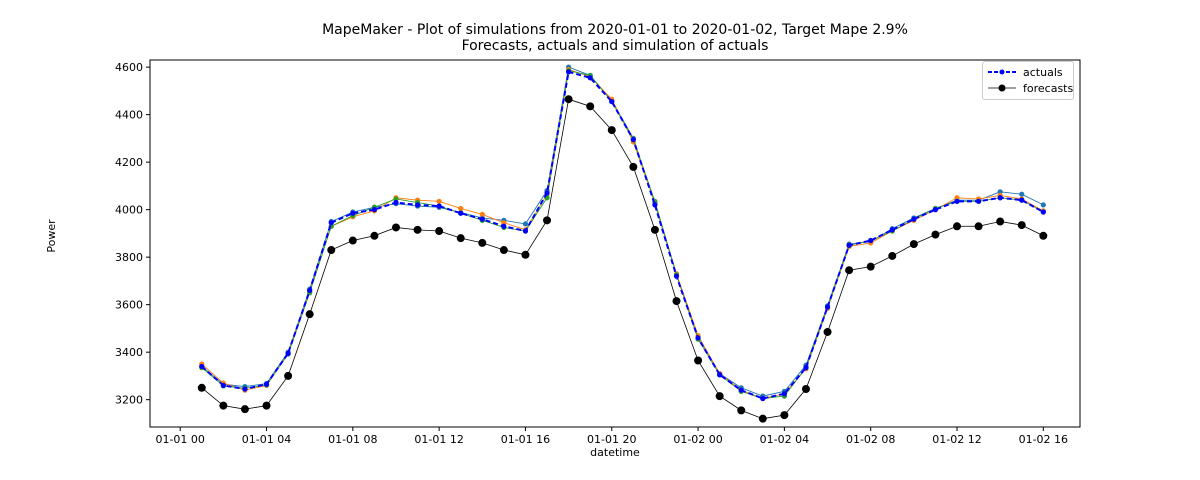  What do you see at coordinates (129, 115) in the screenshot?
I see `y-tick-label: 4400` at bounding box center [129, 115].